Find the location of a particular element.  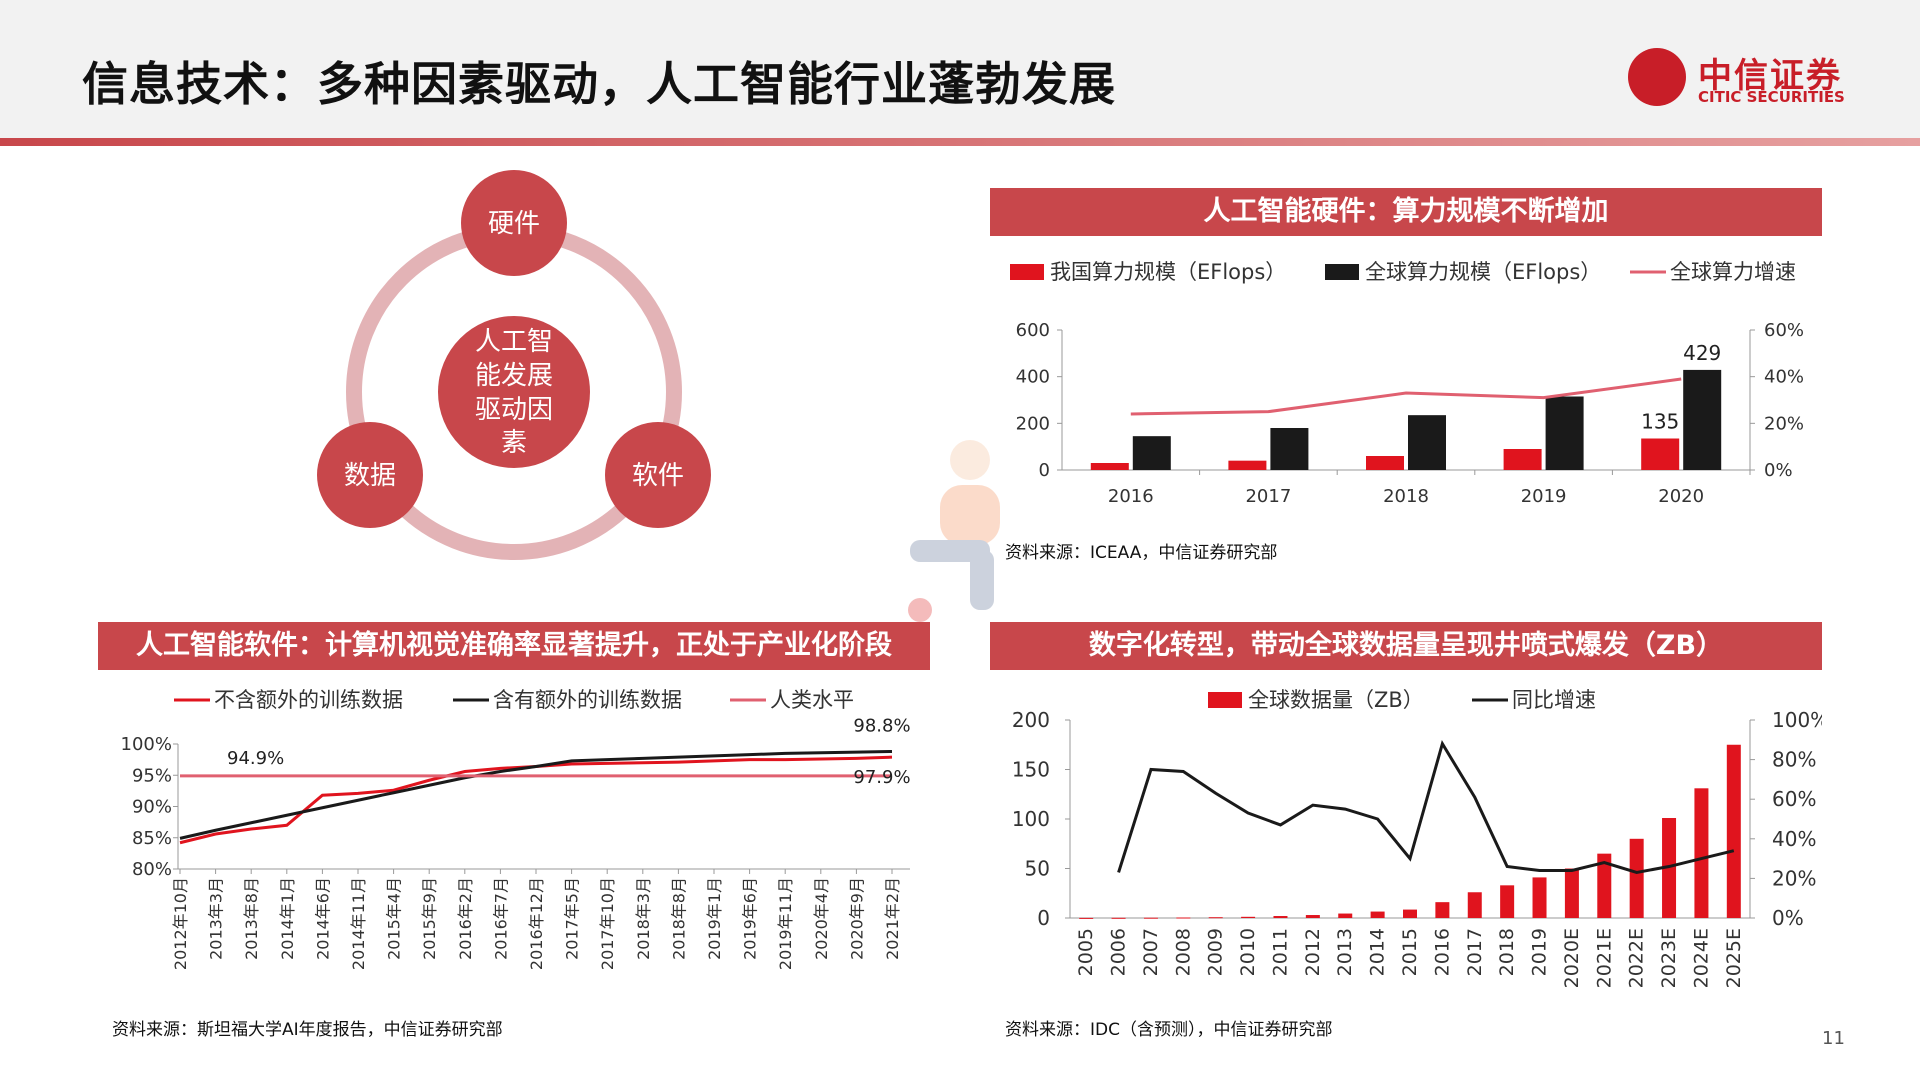

diagram-node-data-label: 数据 is located at coordinates (370, 476).